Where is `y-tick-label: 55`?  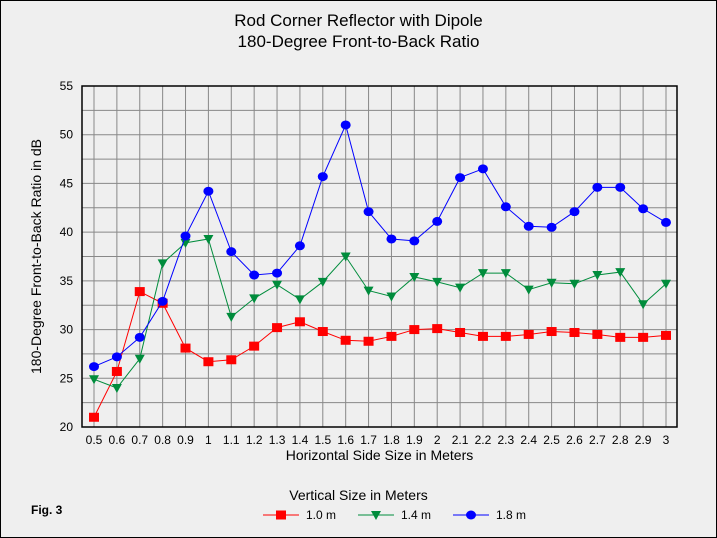
y-tick-label: 55 is located at coordinates (67, 86).